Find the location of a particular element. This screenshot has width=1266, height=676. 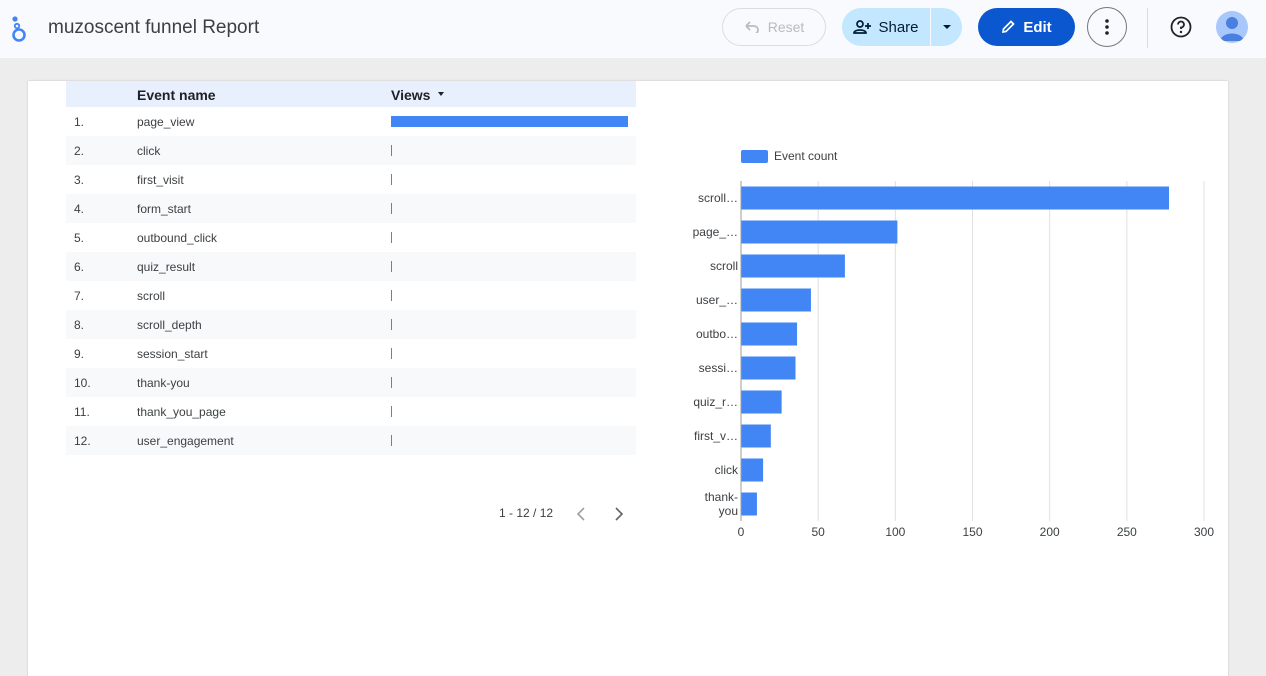

table-row: 7. scroll is located at coordinates (351, 295).